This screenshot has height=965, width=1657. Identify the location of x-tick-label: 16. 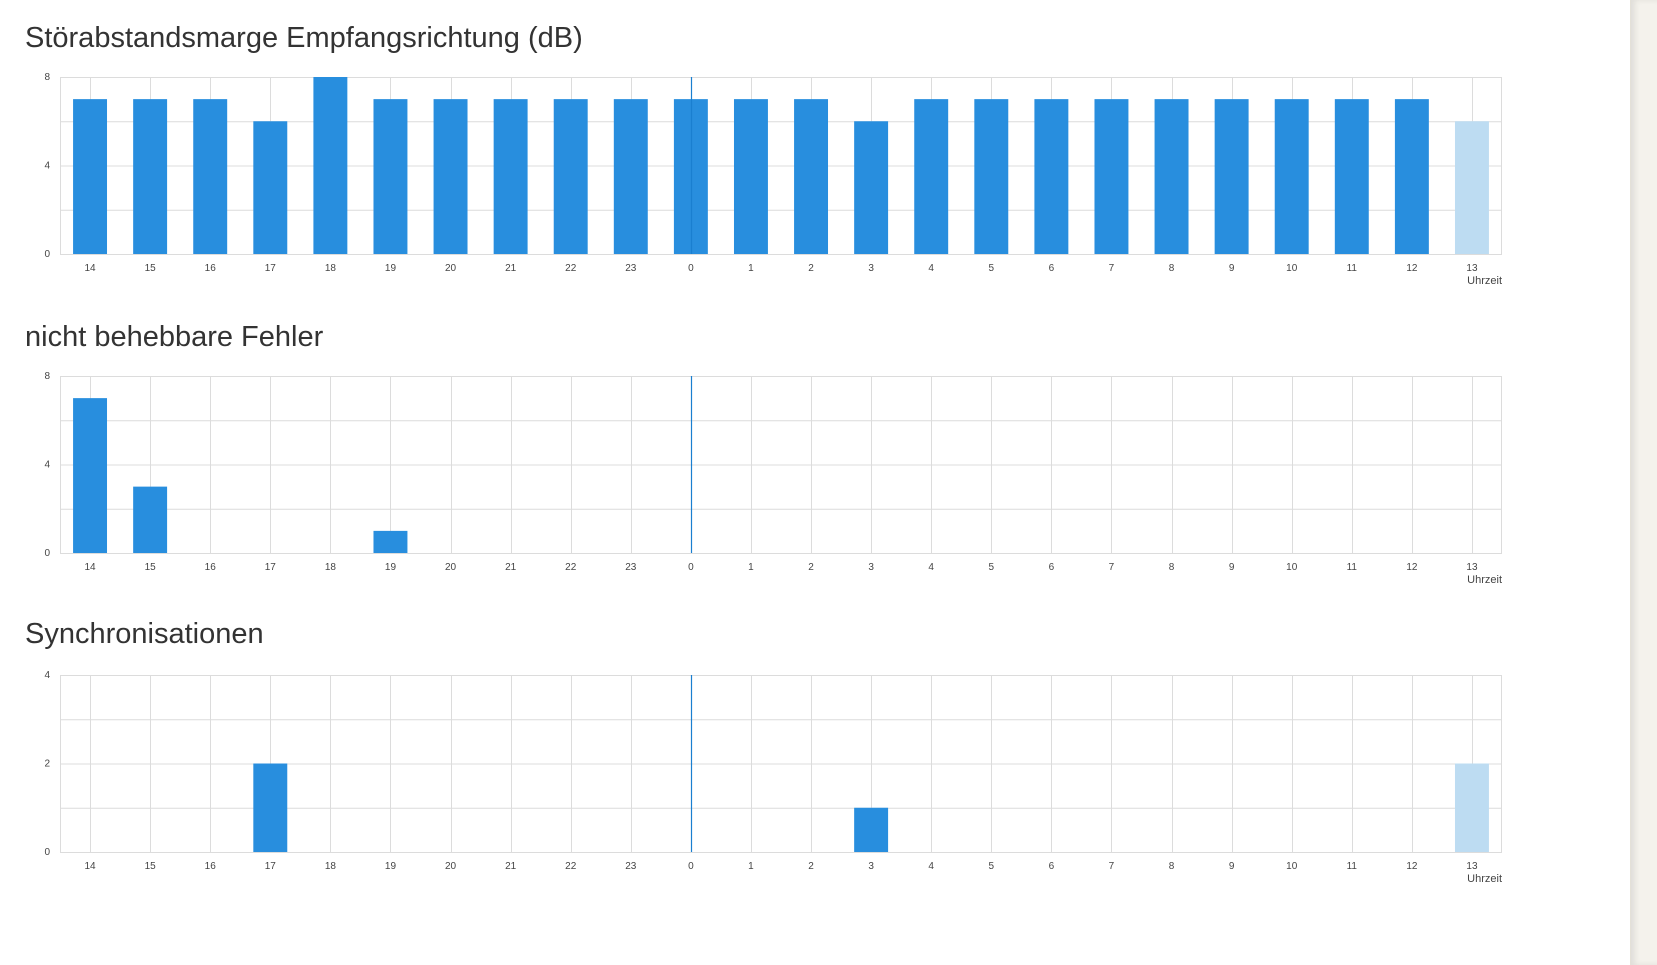
(211, 268).